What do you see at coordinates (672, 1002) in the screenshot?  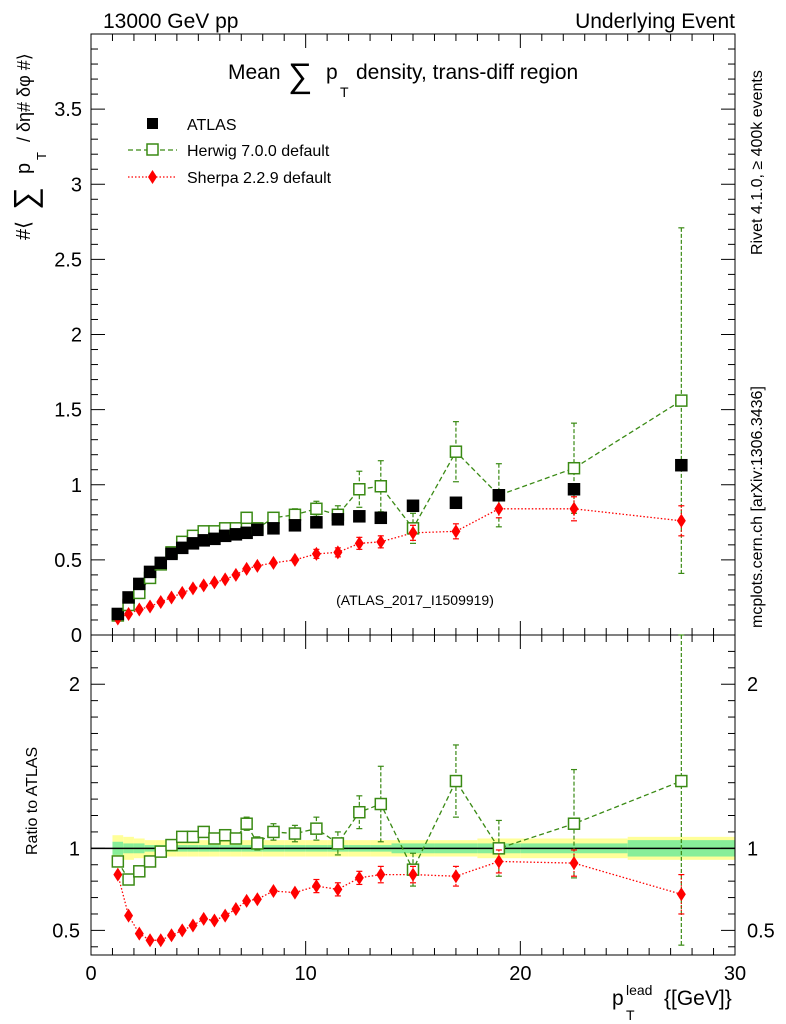 I see `x-axis-label: p T lead {[GeV]}` at bounding box center [672, 1002].